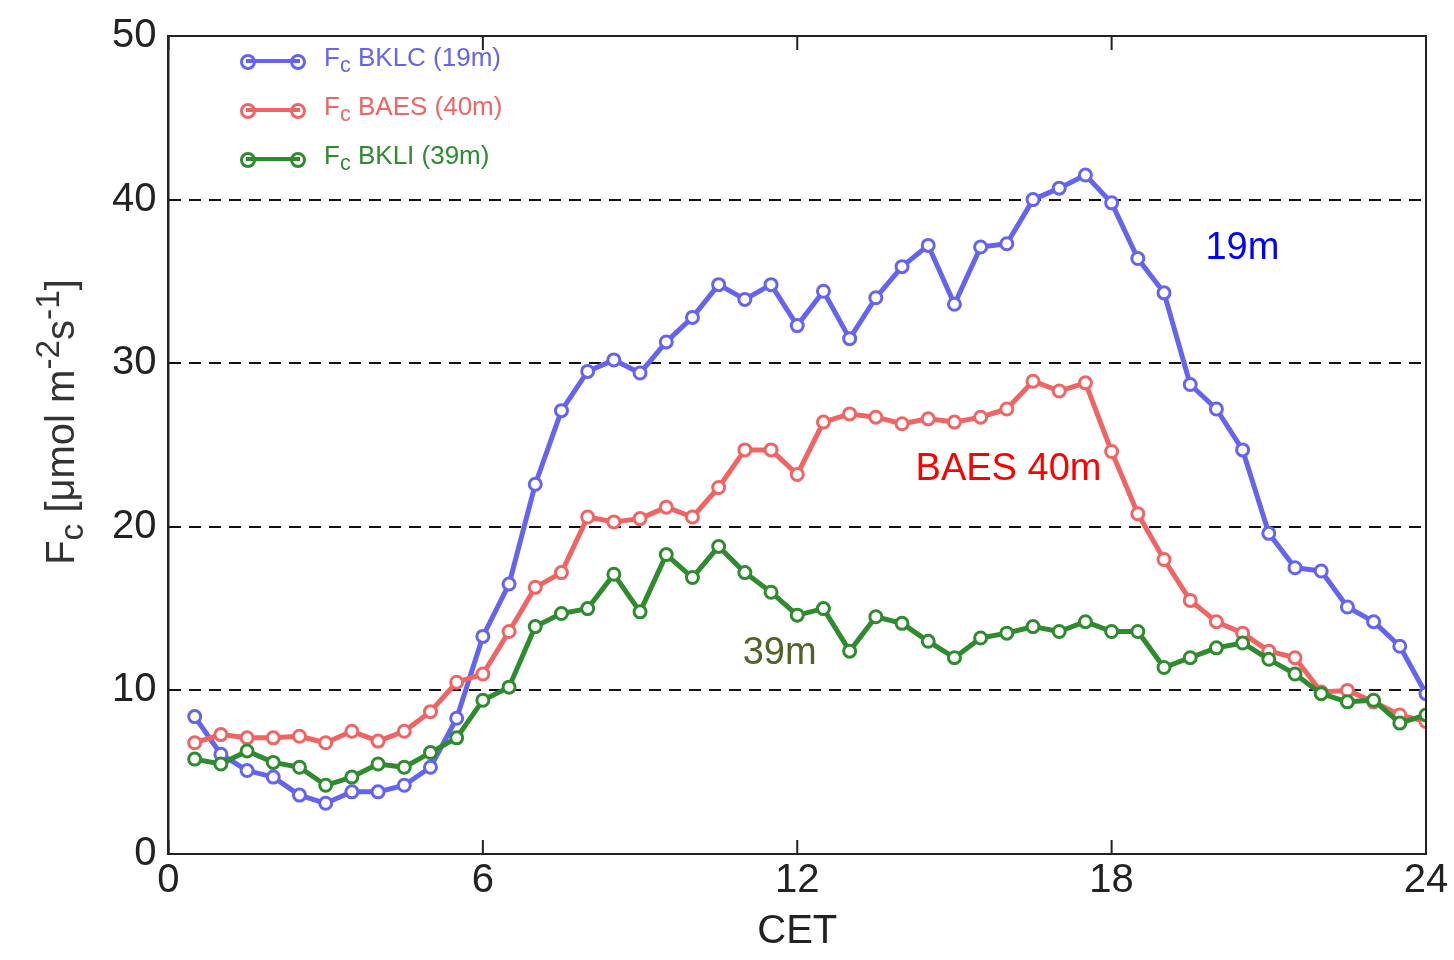 This screenshot has height=960, width=1454. I want to click on x-tick-label: 18, so click(1111, 878).